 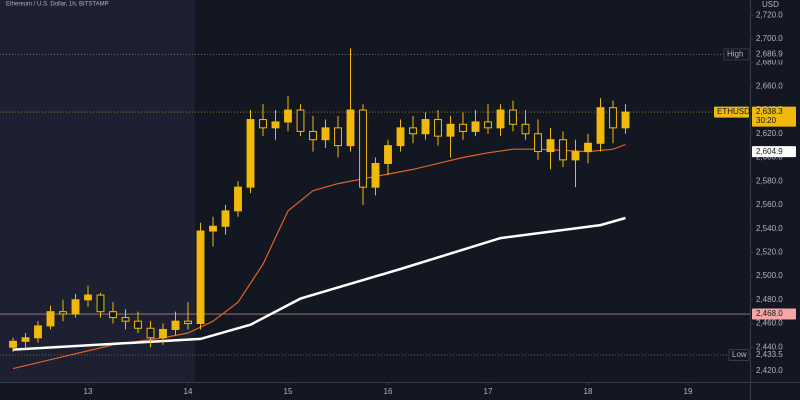 What do you see at coordinates (769, 38) in the screenshot?
I see `y-tick-label: 2,700.0` at bounding box center [769, 38].